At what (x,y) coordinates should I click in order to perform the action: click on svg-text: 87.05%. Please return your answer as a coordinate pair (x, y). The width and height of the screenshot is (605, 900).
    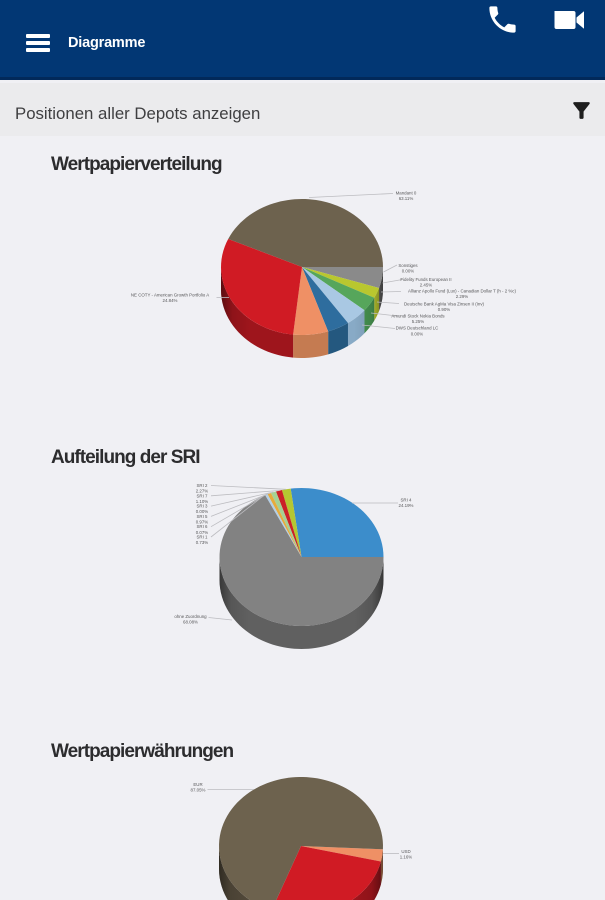
    Looking at the image, I should click on (198, 790).